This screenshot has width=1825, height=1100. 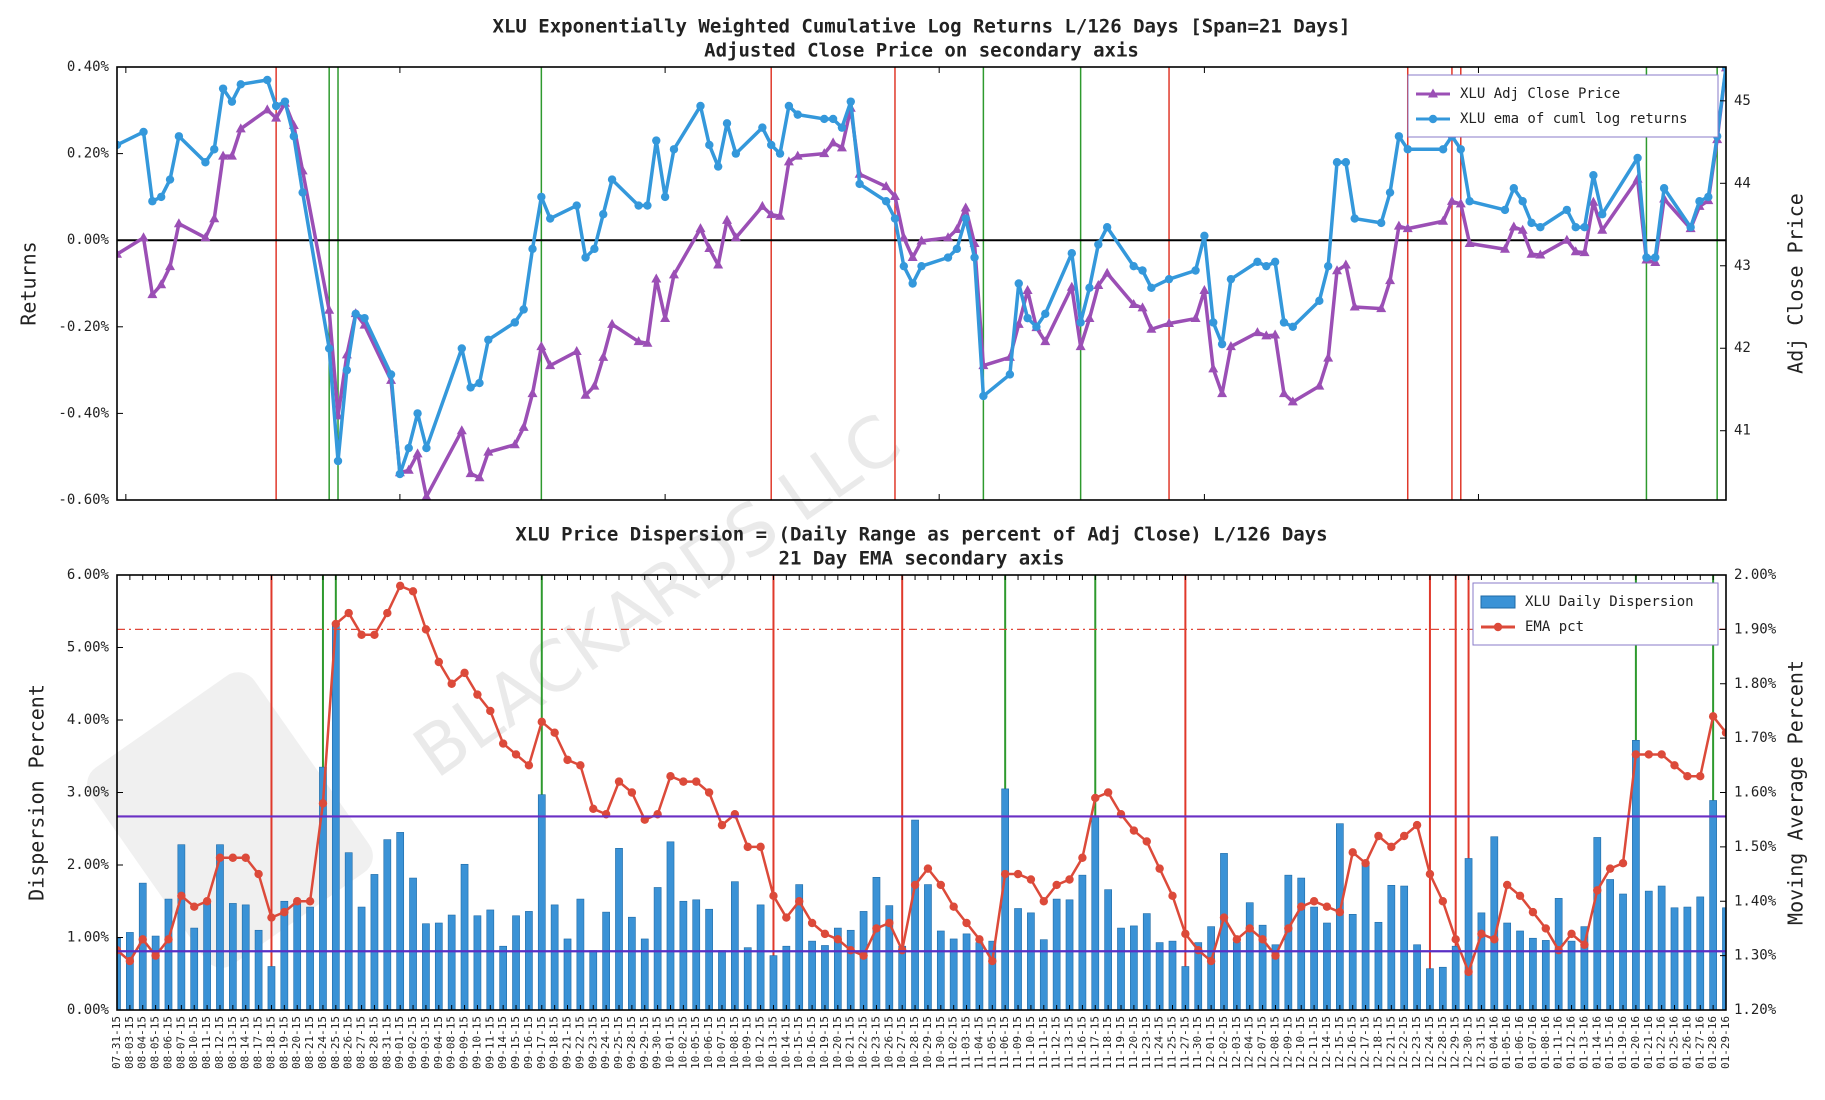 What do you see at coordinates (1755, 629) in the screenshot?
I see `y2-tick-label: 1.90%` at bounding box center [1755, 629].